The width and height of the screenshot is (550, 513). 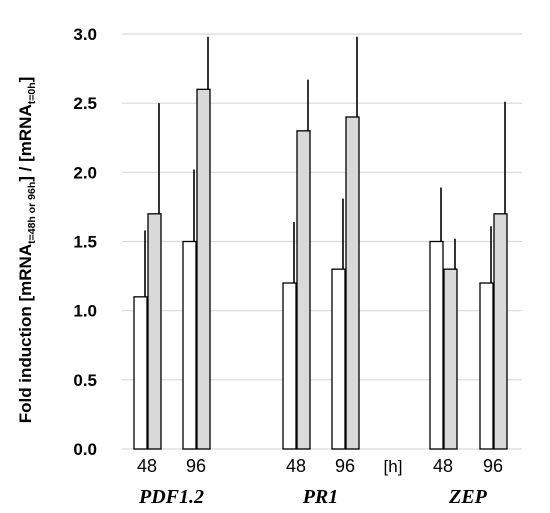 I want to click on y-axis-label-middle: ] / [mRNA, so click(x=25, y=143).